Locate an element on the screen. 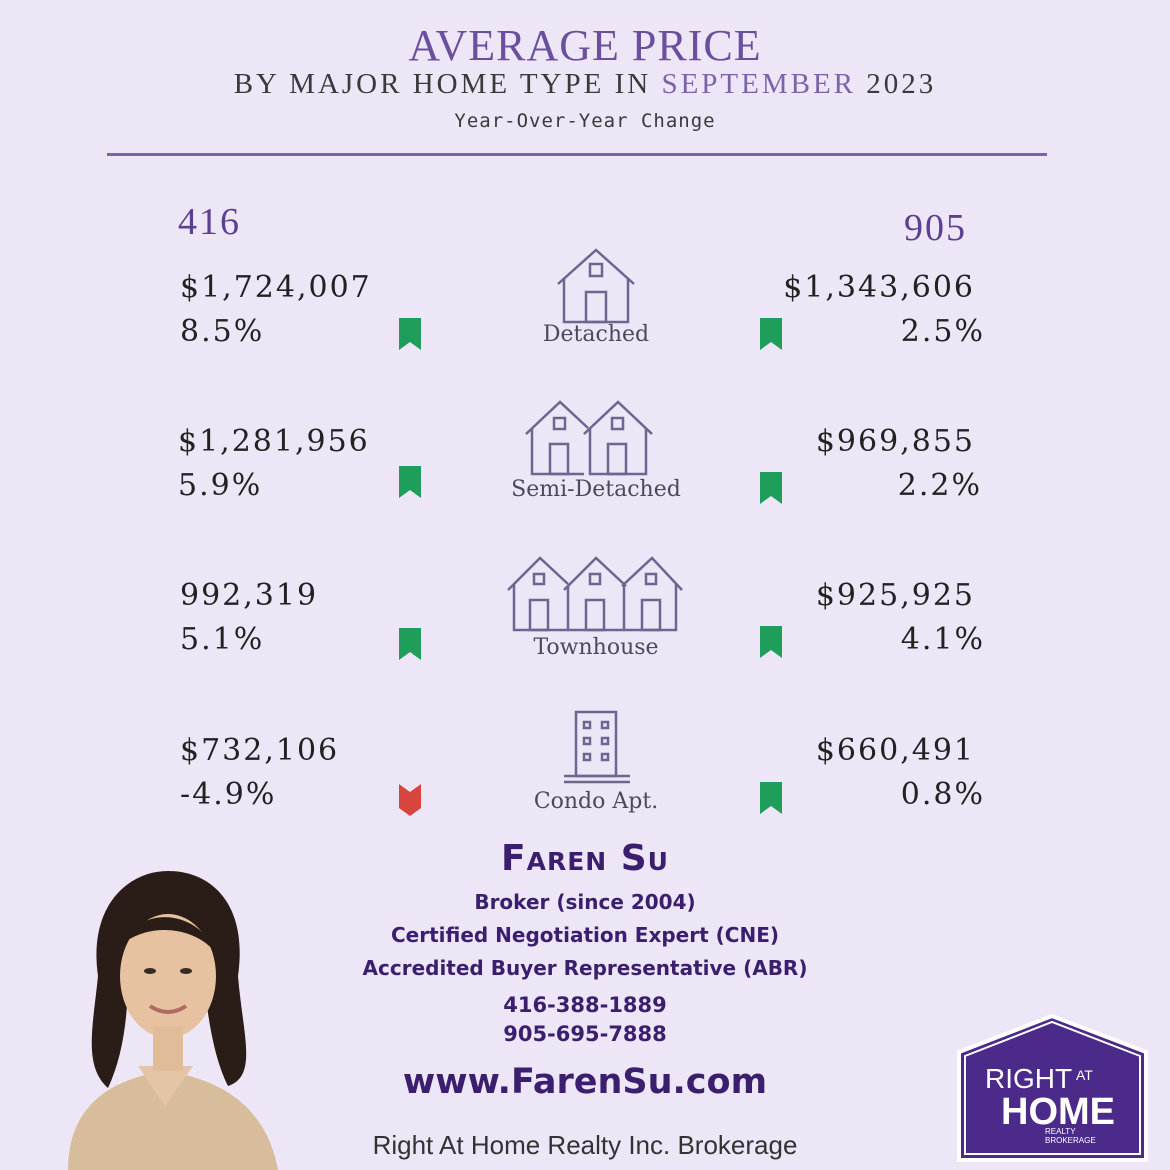  detached-905-change: 2.5% is located at coordinates (942, 331).